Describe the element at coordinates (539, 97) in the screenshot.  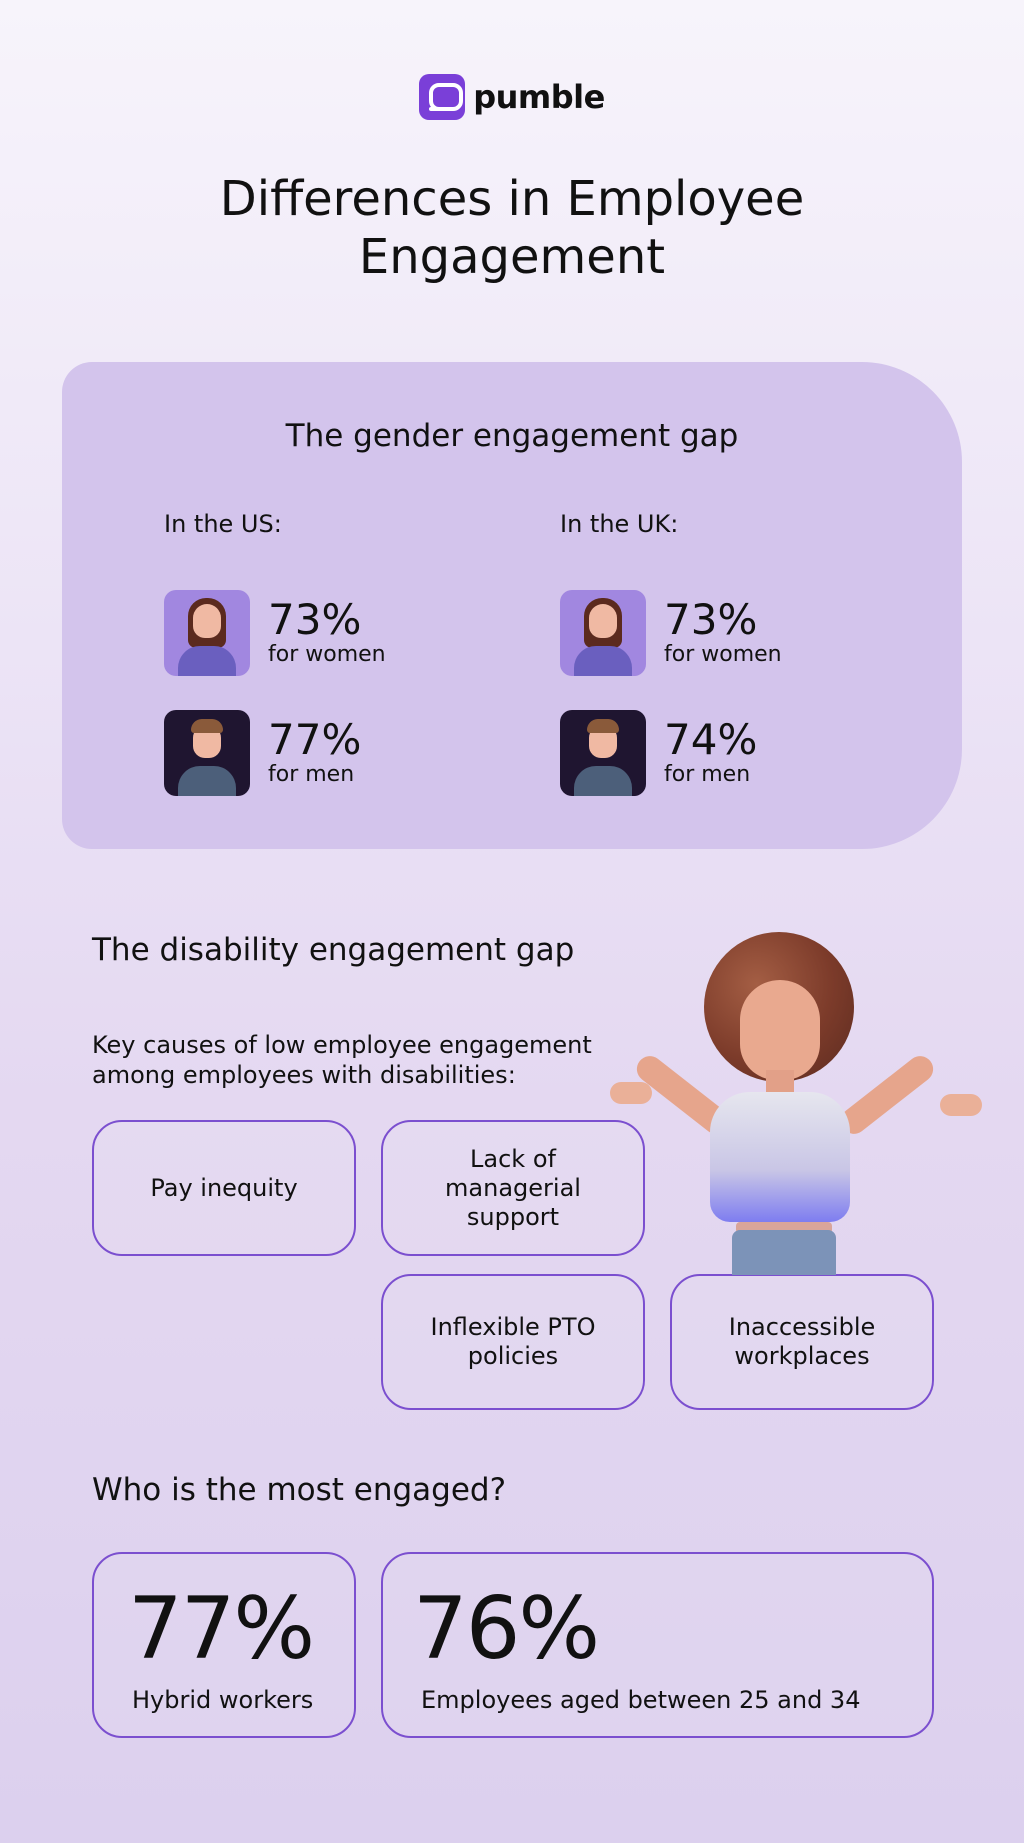
I see `brand-name: pumble` at that location.